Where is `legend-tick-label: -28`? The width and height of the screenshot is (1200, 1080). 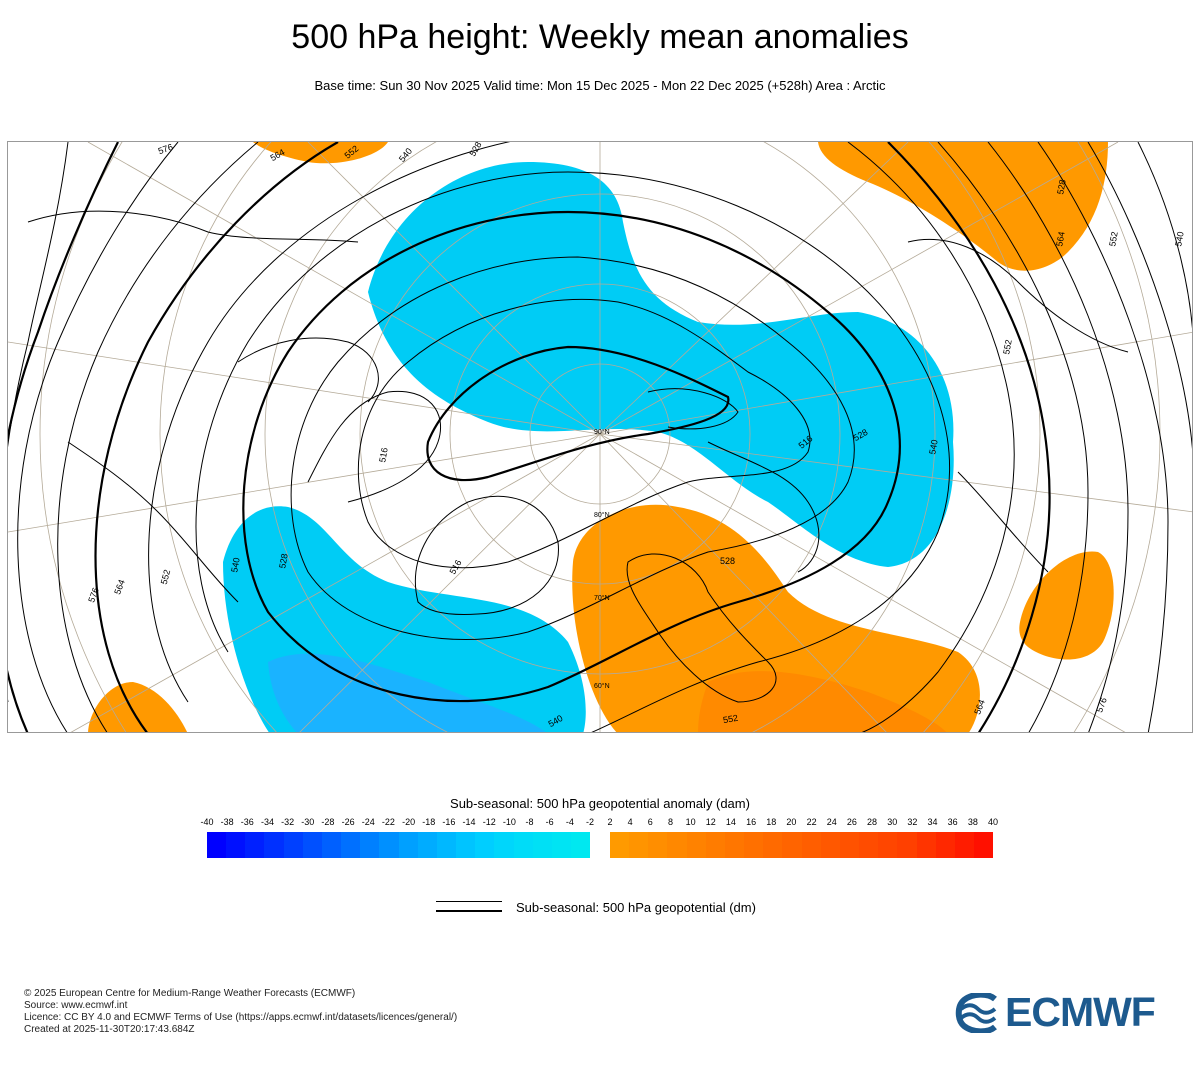
legend-tick-label: -28 is located at coordinates (328, 822).